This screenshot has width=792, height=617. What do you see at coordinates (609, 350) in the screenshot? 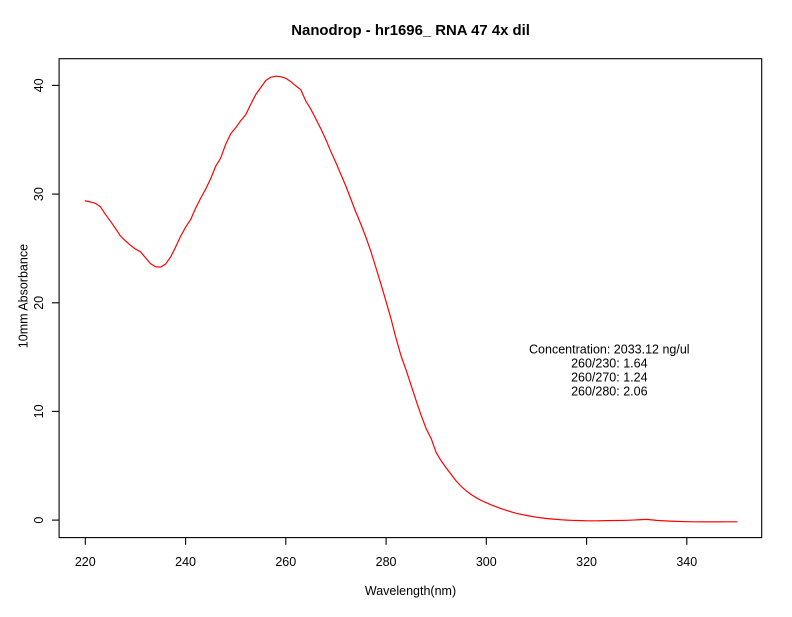
I see `svg-text: Concentration: 2033.12 ng/ul` at bounding box center [609, 350].